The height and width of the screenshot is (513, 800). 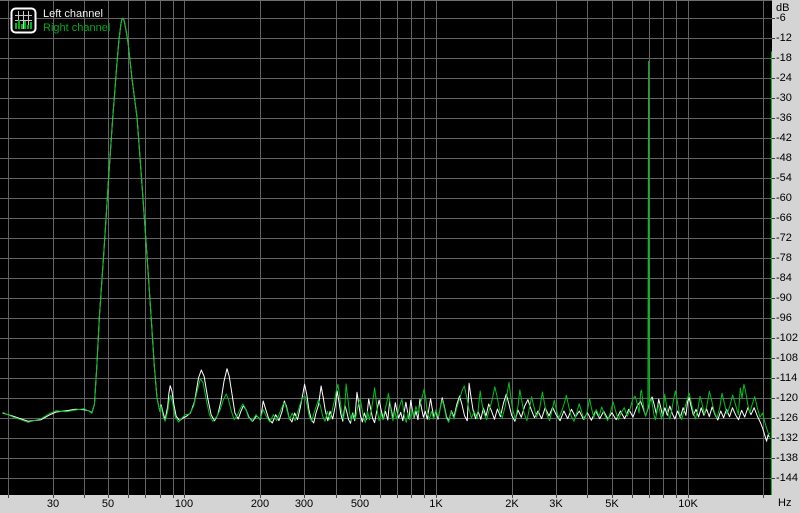 I want to click on freq-tick-label: 10K, so click(x=688, y=504).